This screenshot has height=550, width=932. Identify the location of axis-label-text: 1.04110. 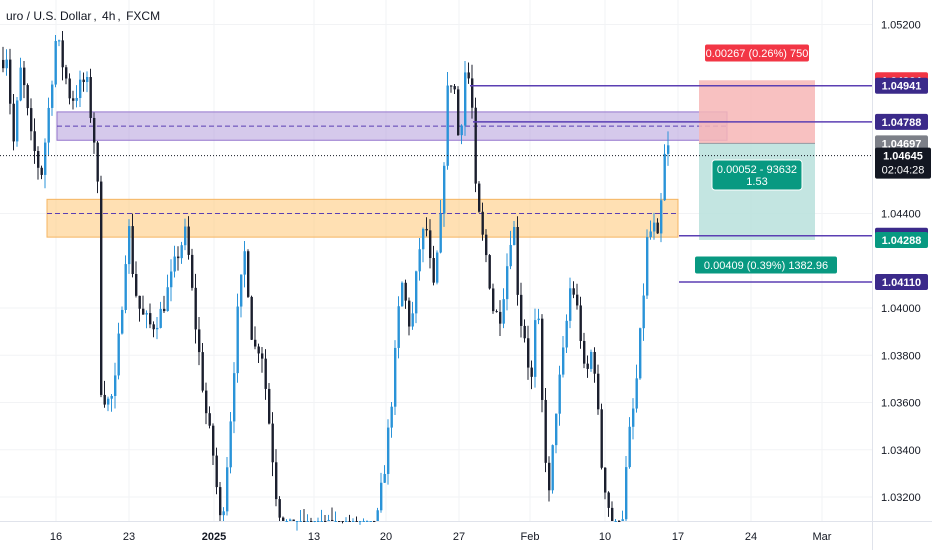
(901, 283).